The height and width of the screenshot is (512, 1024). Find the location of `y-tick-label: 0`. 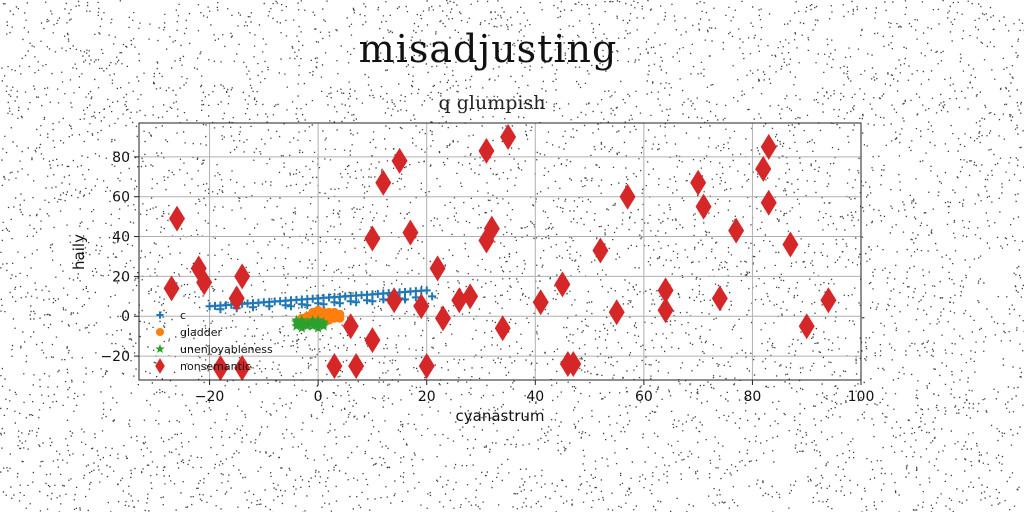

y-tick-label: 0 is located at coordinates (125, 317).